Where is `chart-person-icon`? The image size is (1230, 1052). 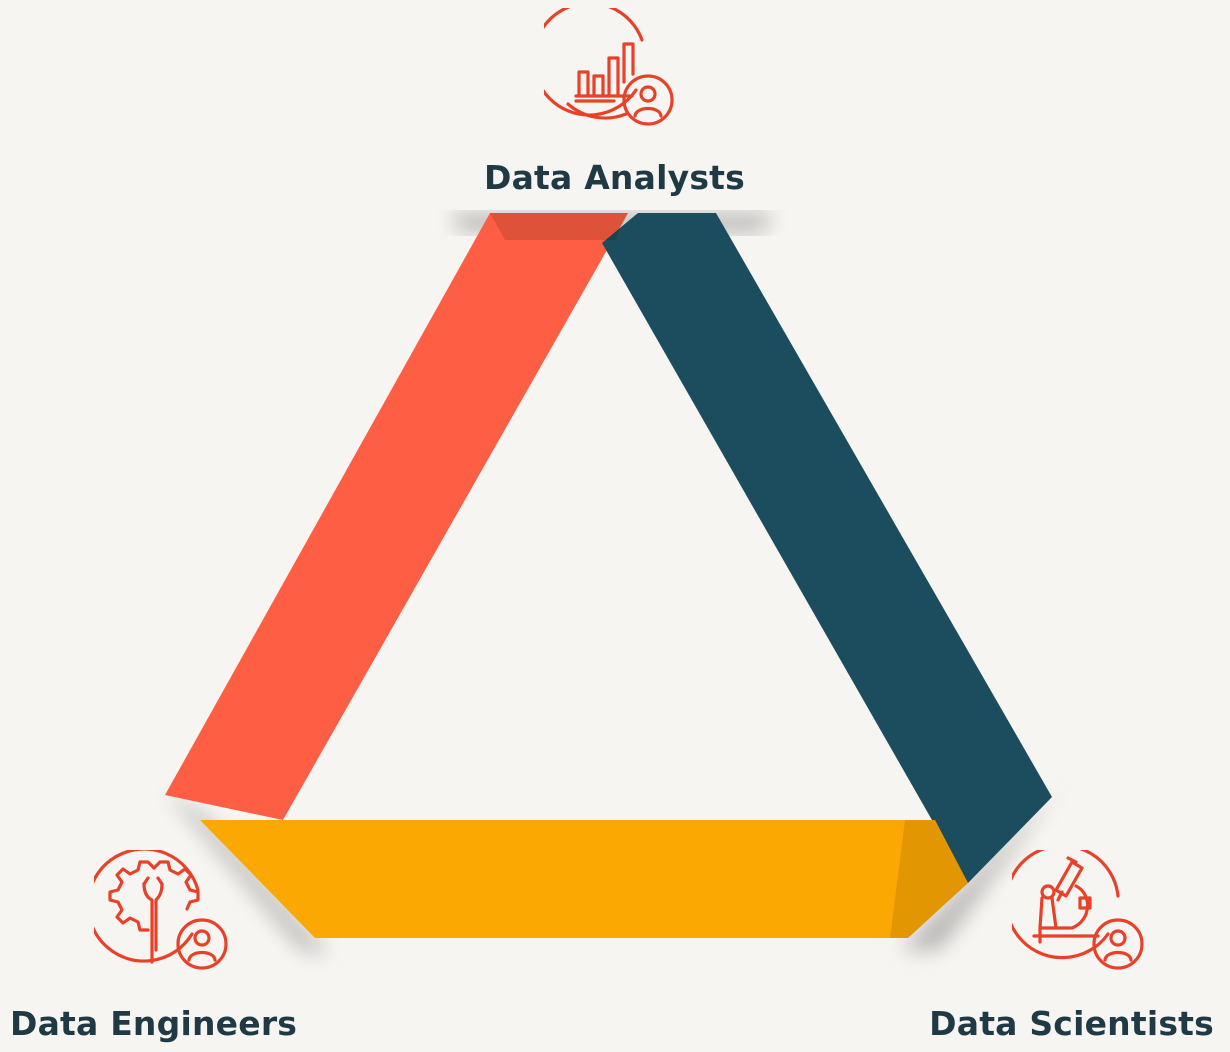 chart-person-icon is located at coordinates (609, 67).